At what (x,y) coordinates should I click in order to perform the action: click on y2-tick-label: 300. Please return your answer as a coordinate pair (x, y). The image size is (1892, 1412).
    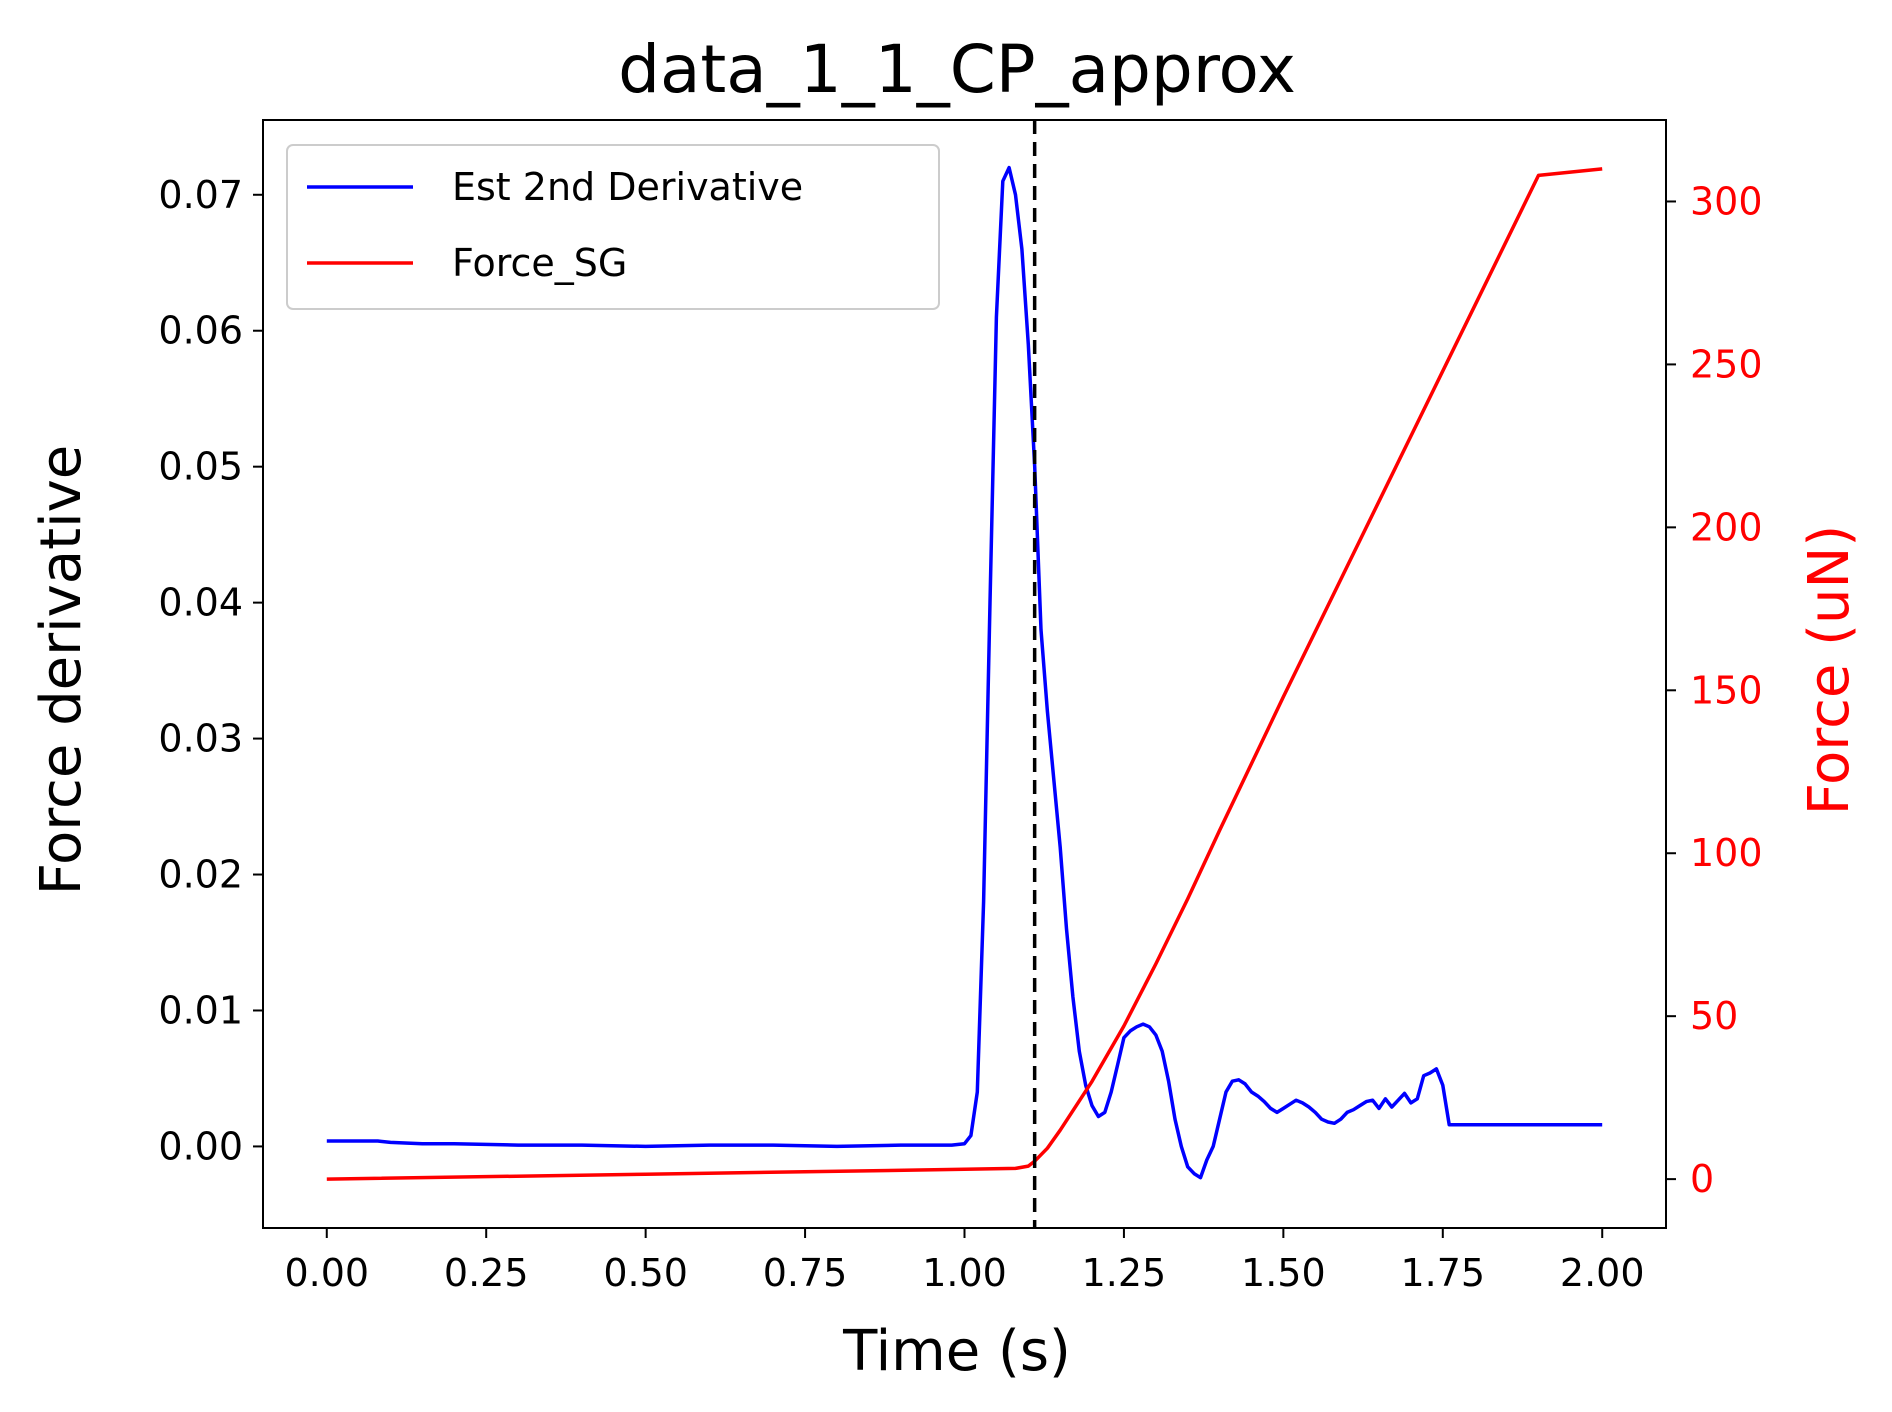
    Looking at the image, I should click on (1726, 201).